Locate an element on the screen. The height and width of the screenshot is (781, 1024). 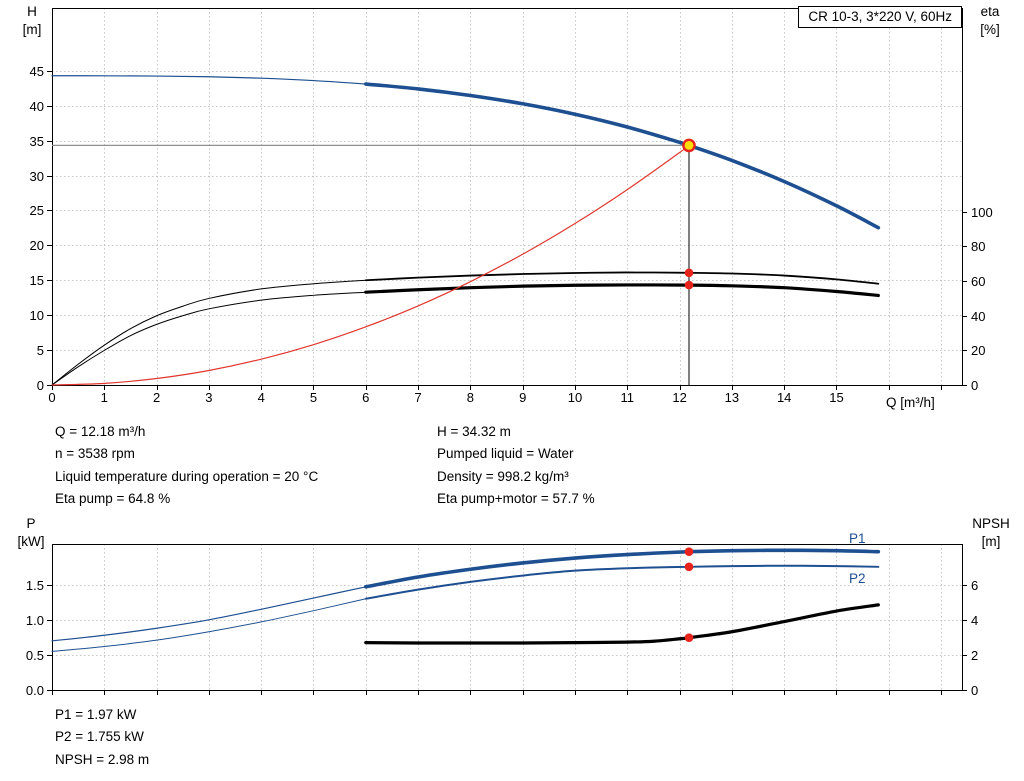
h-axis-unit: [m] is located at coordinates (32, 29).